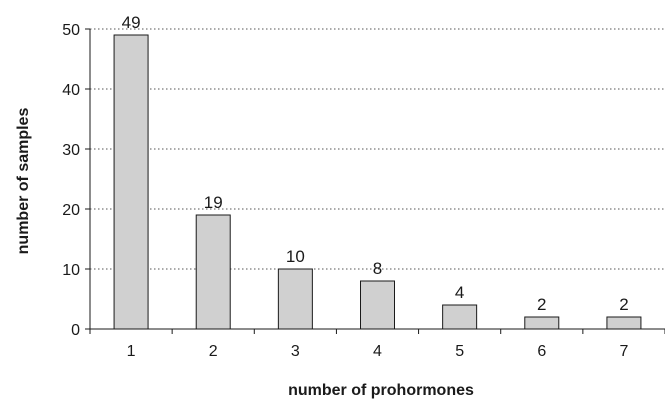  What do you see at coordinates (213, 351) in the screenshot?
I see `x-tick-label: 2` at bounding box center [213, 351].